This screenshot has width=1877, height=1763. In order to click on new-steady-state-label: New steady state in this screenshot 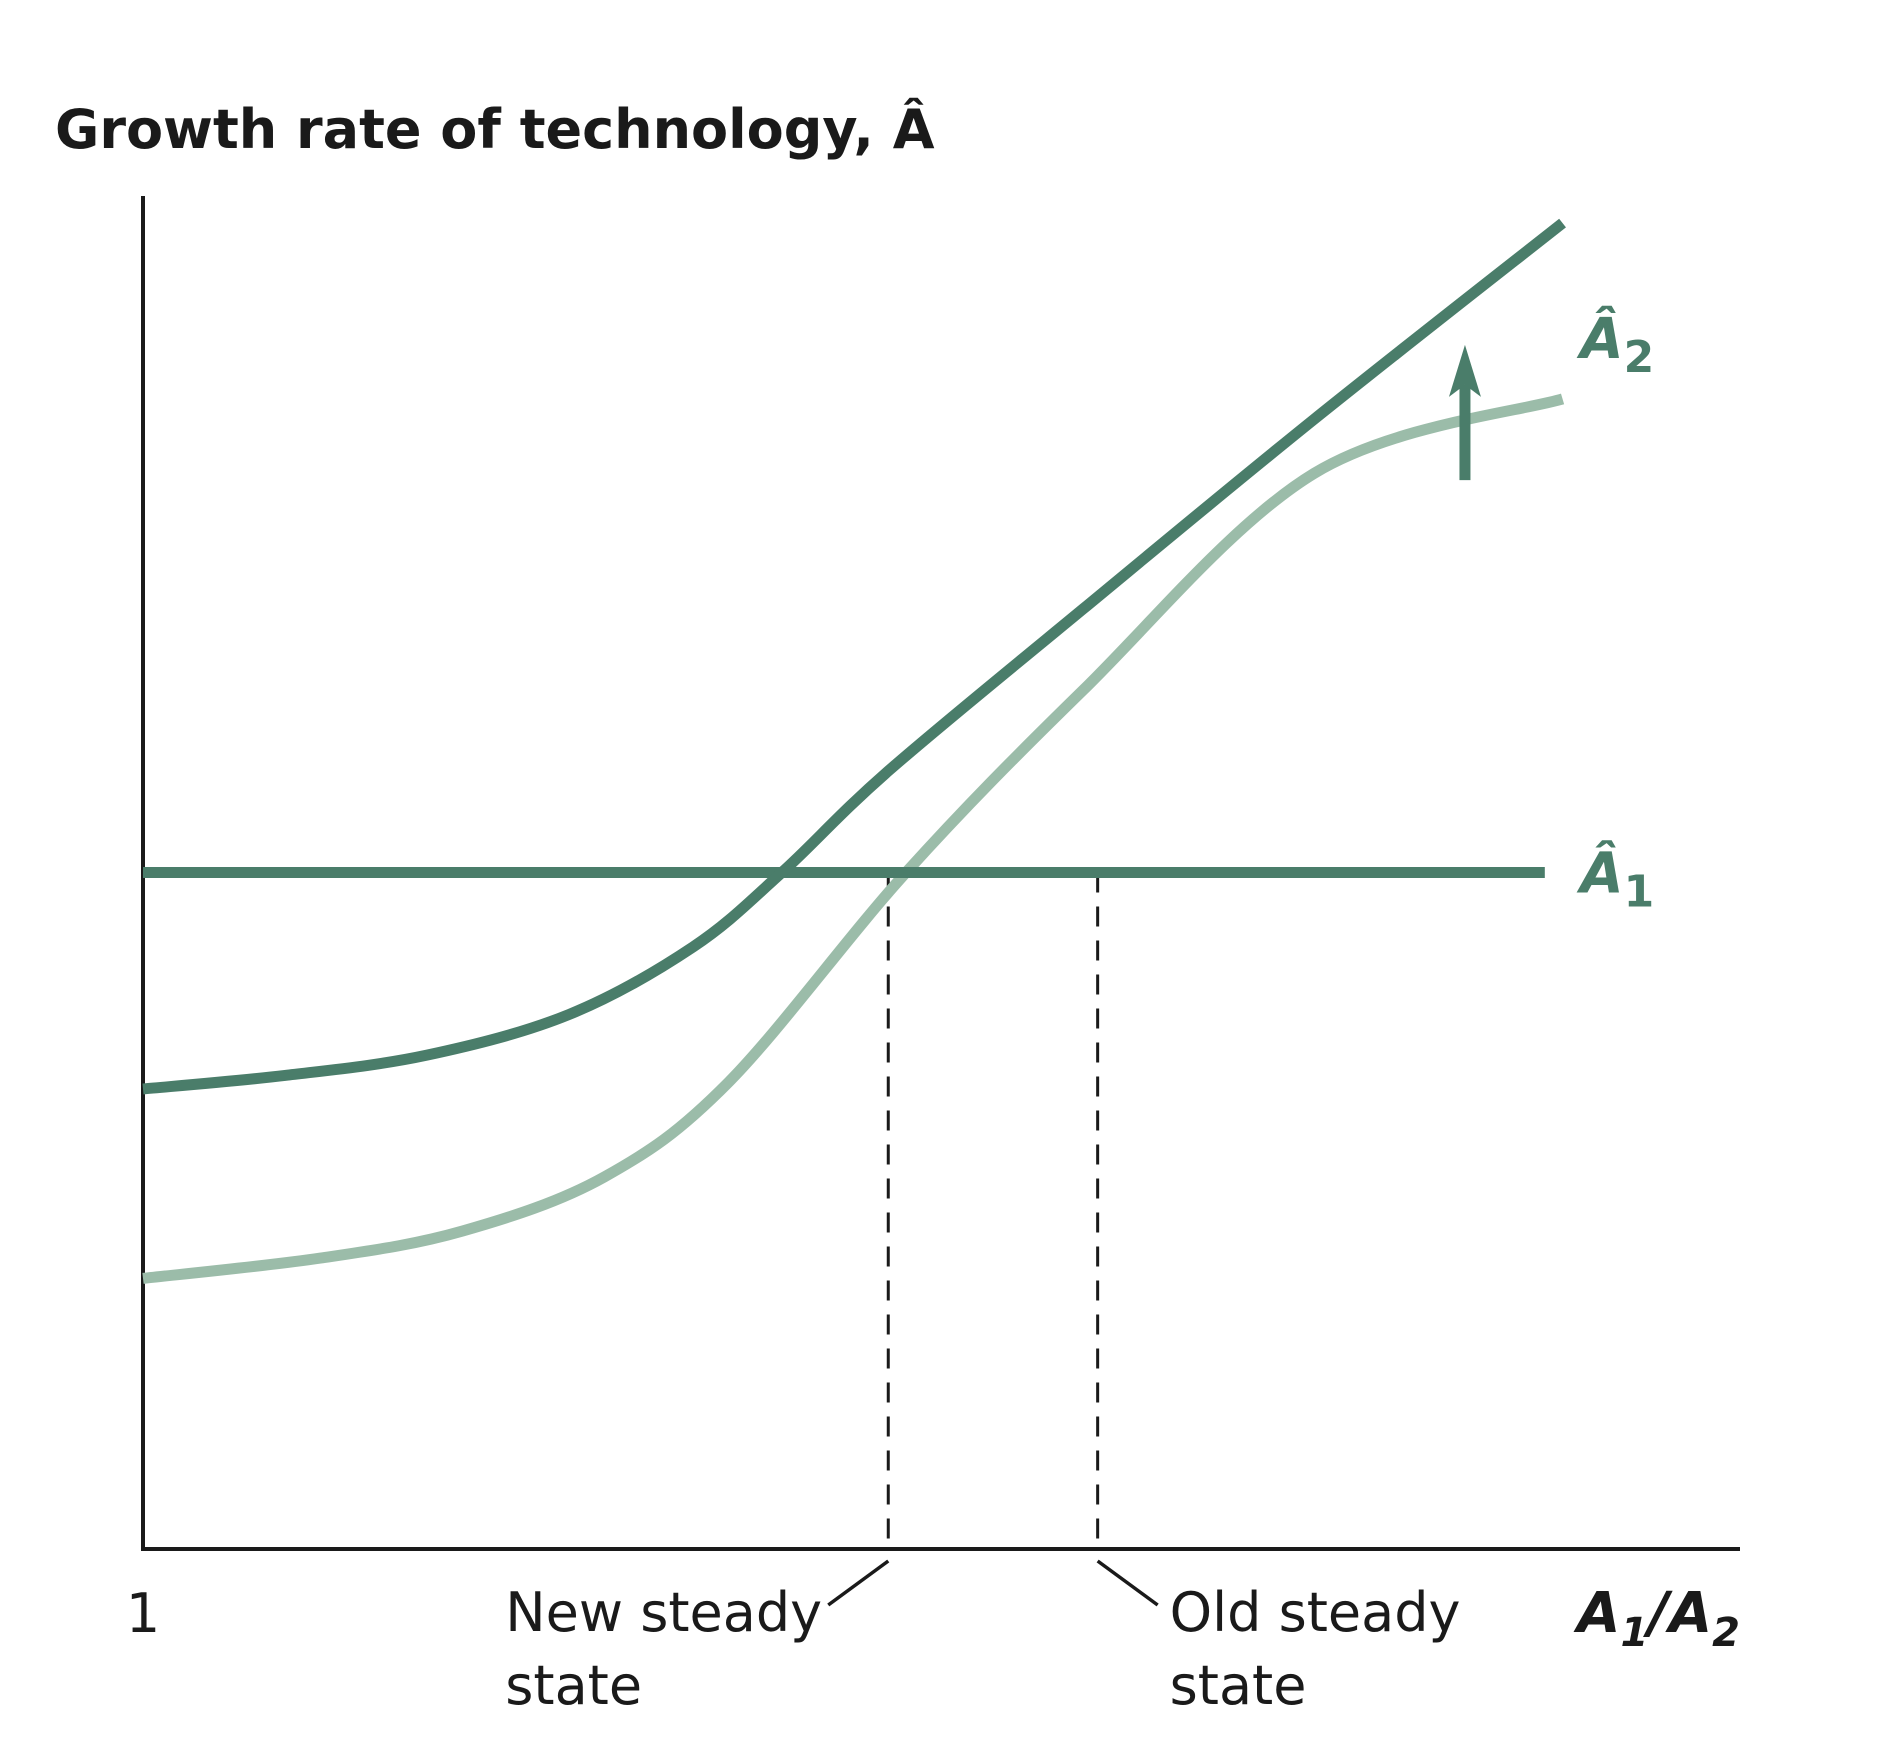, I will do `click(672, 1649)`.